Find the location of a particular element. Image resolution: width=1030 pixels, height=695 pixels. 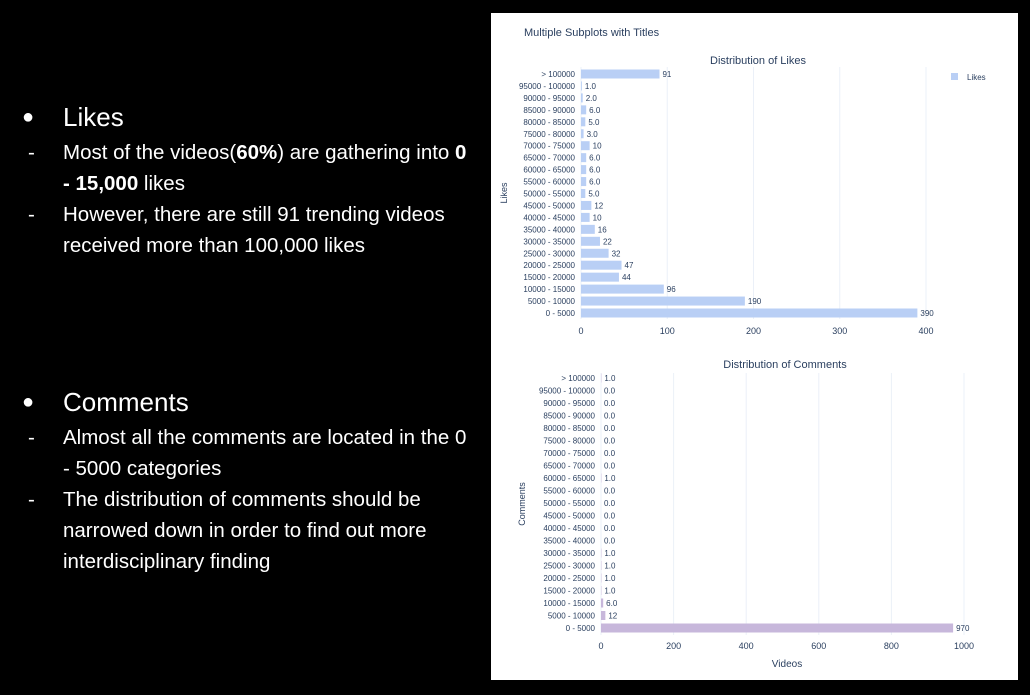

likes-category-label: 80000 - 85000 is located at coordinates (549, 122).